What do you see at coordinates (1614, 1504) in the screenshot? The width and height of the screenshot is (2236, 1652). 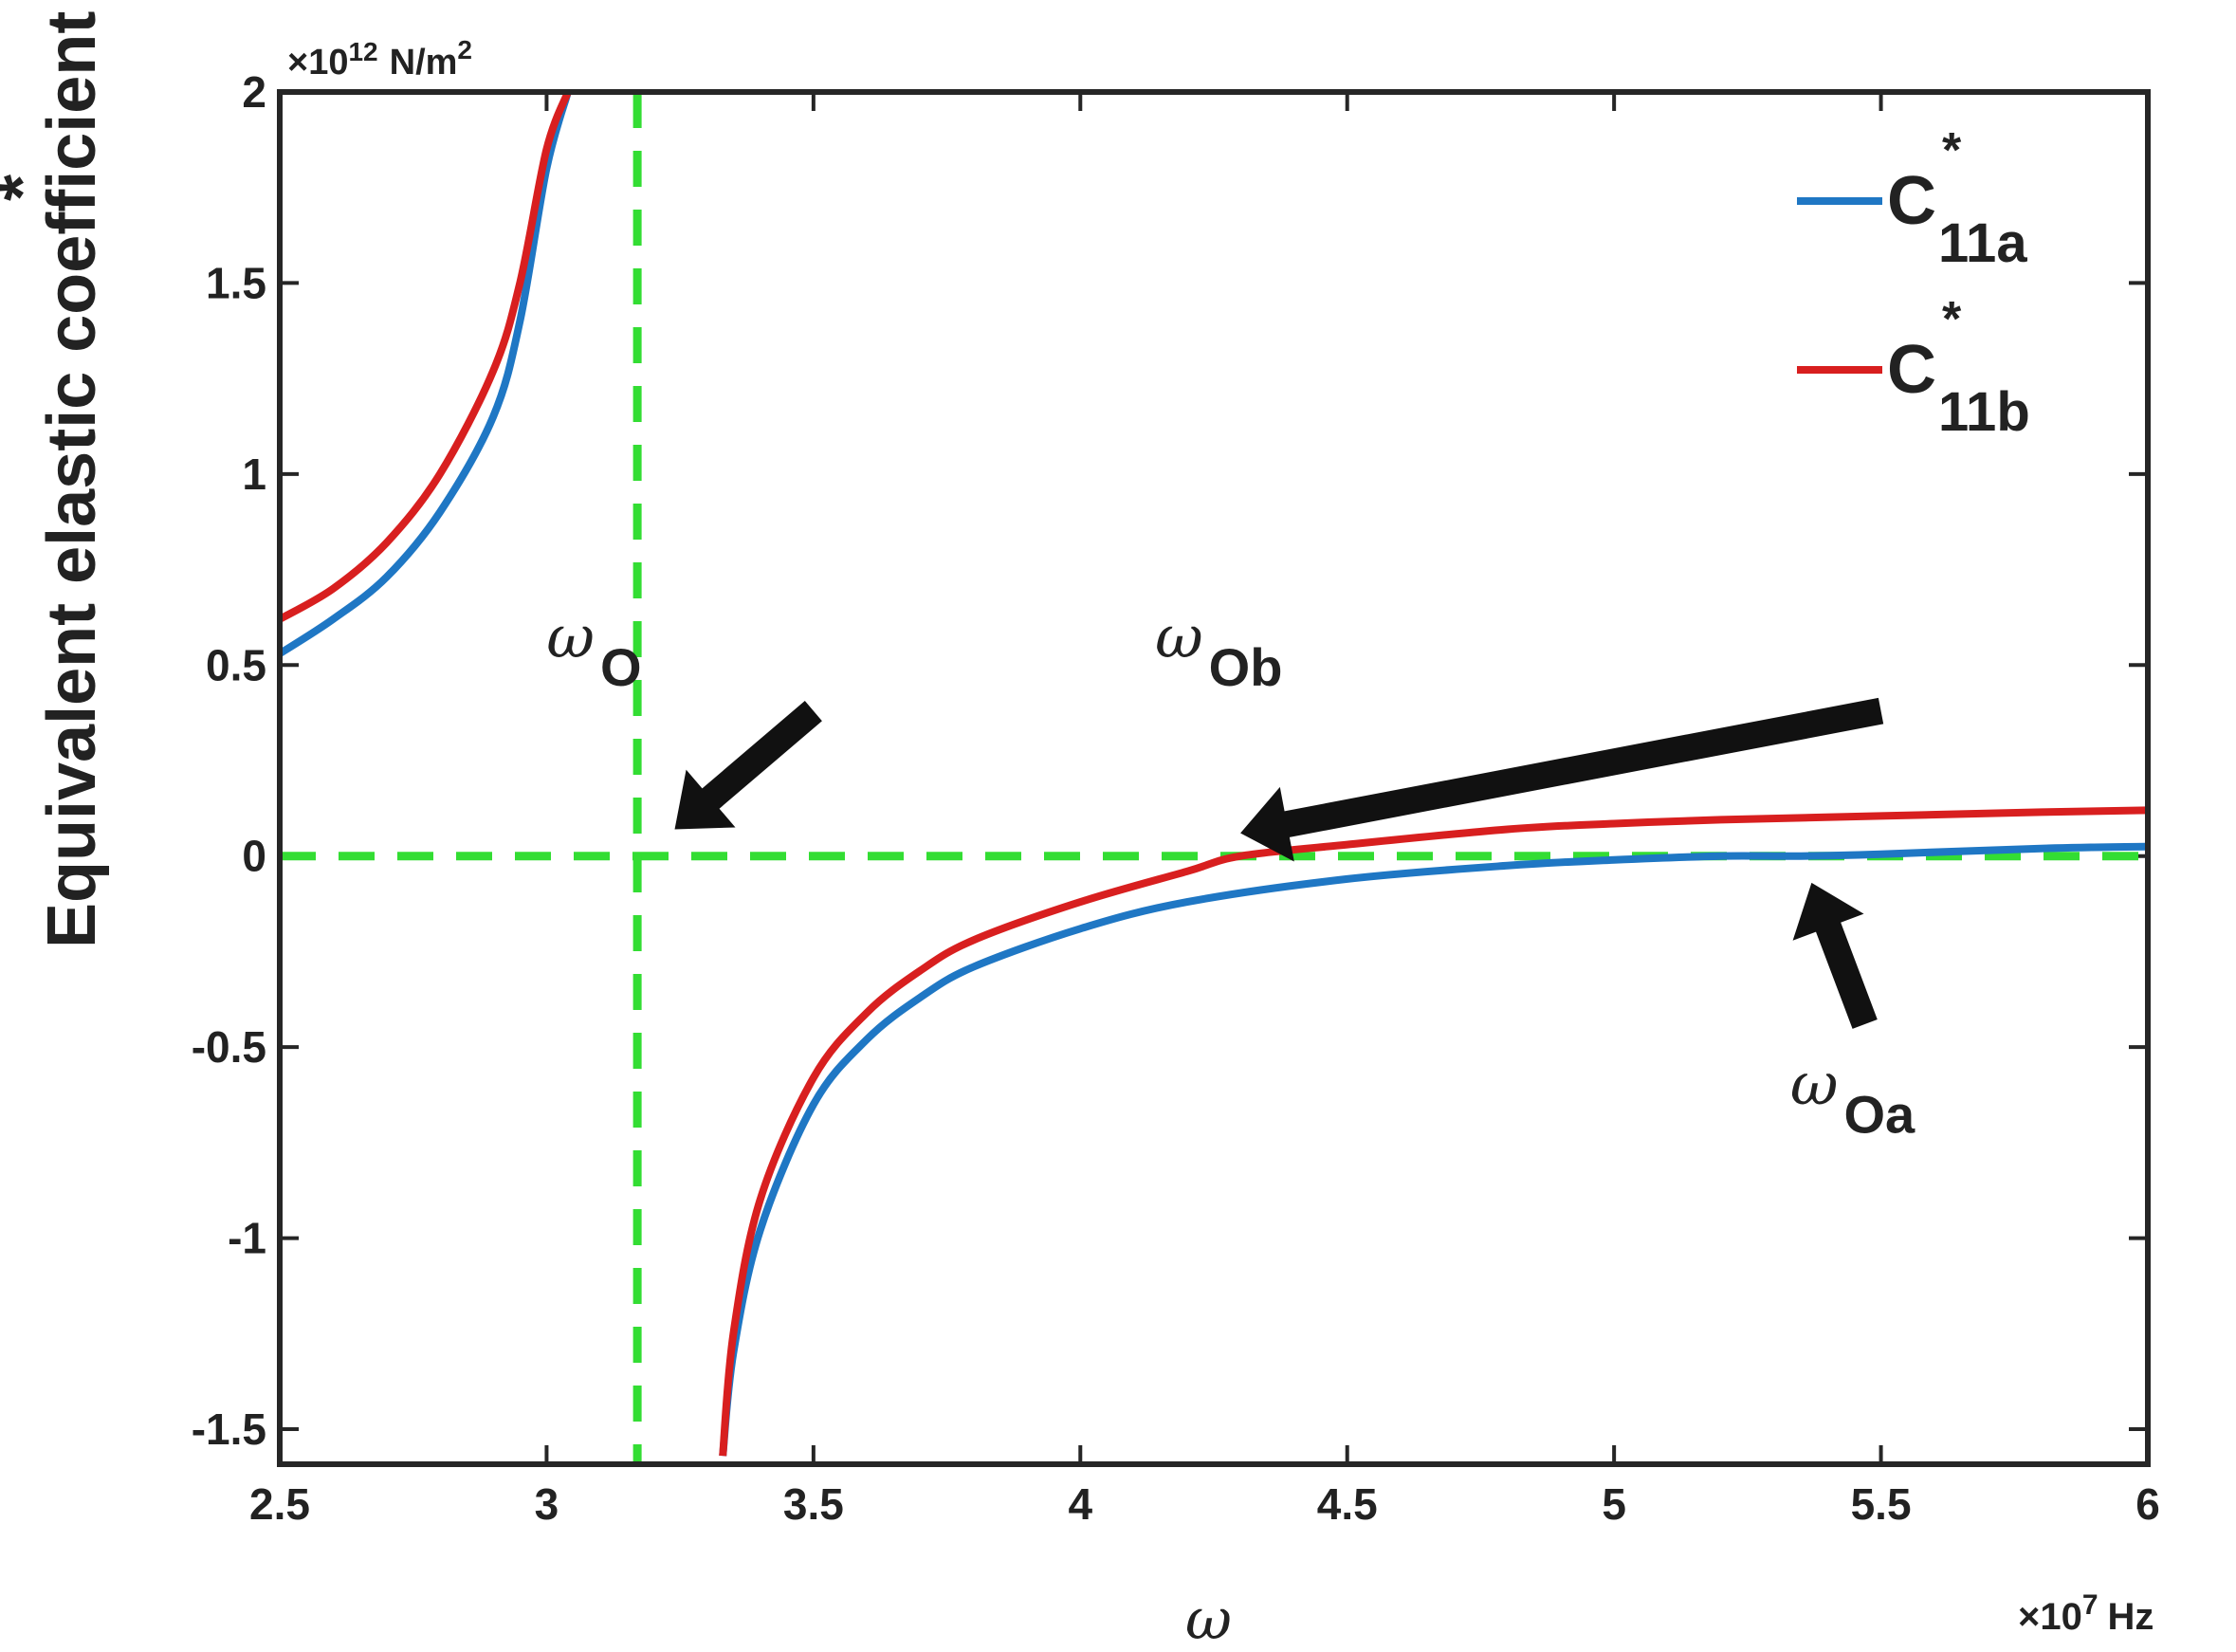 I see `x-tick-label: 5` at bounding box center [1614, 1504].